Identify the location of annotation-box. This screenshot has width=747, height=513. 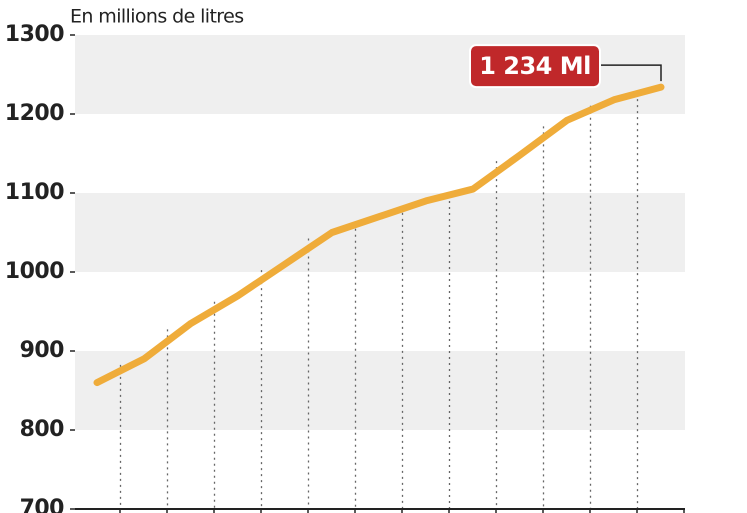
(535, 66).